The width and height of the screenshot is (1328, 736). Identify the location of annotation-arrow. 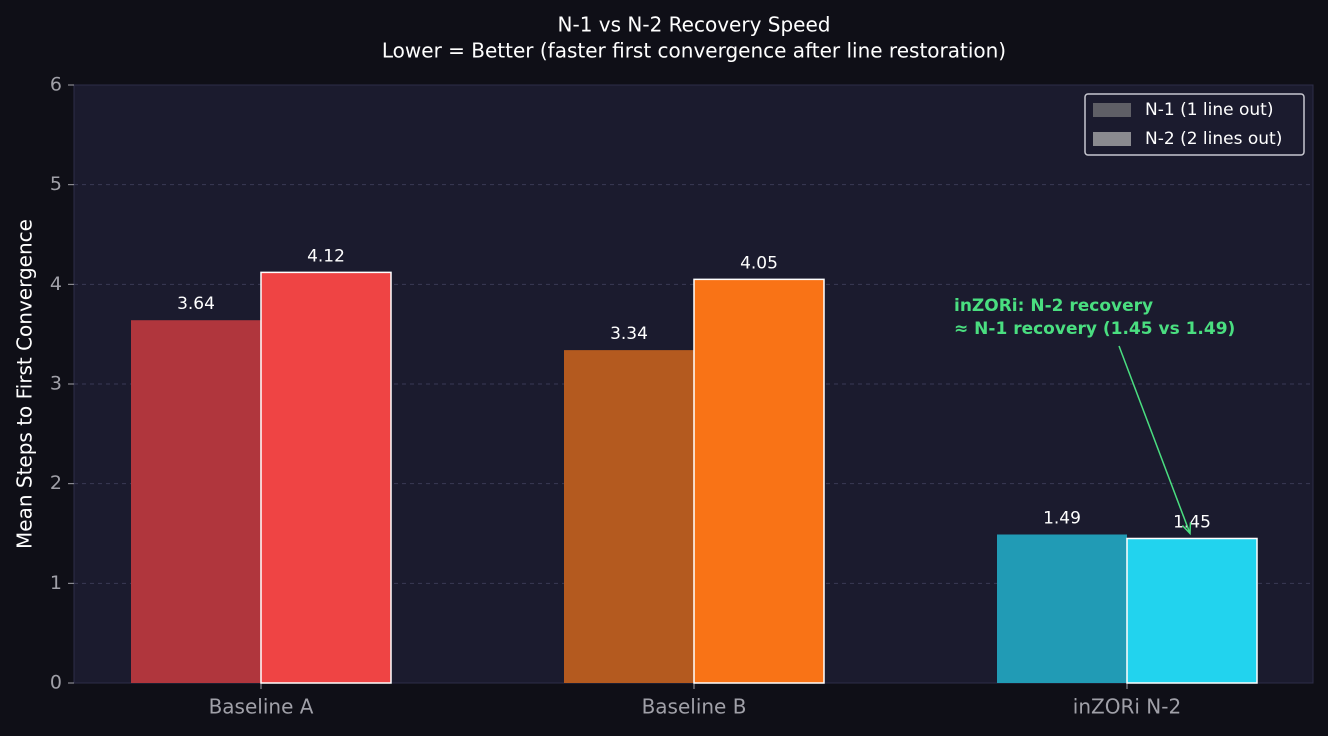
(1154, 439).